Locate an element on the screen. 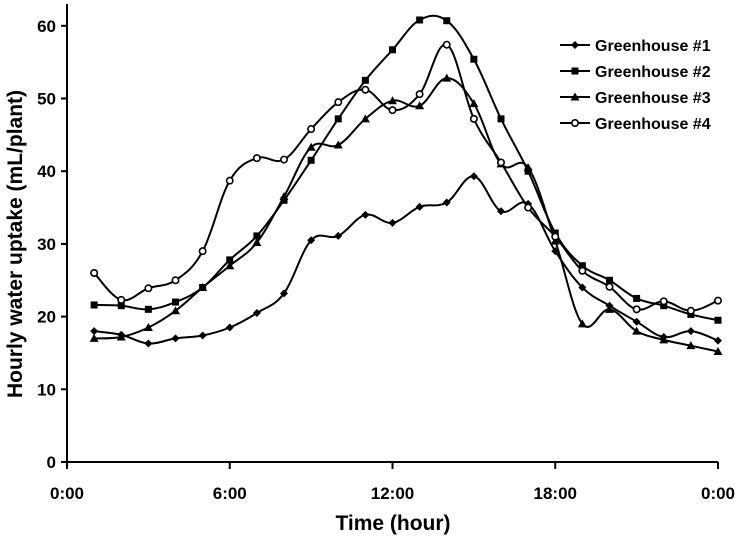 The image size is (738, 543). x-tick-label: 12:00 is located at coordinates (392, 493).